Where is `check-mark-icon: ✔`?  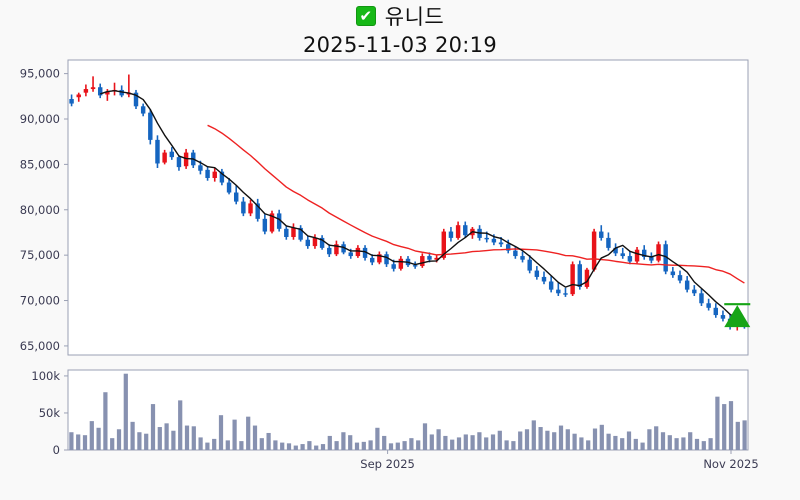 check-mark-icon: ✔ is located at coordinates (365, 16).